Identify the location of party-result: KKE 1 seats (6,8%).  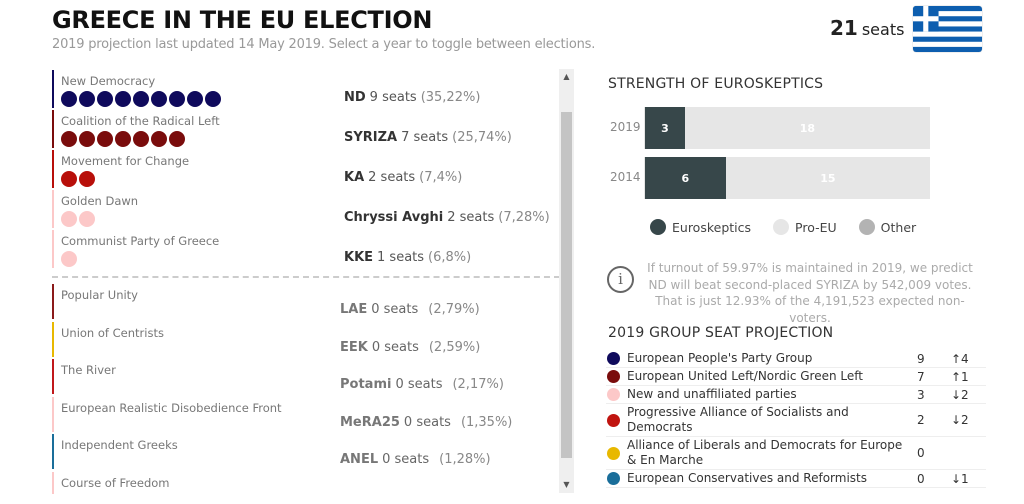
(407, 257).